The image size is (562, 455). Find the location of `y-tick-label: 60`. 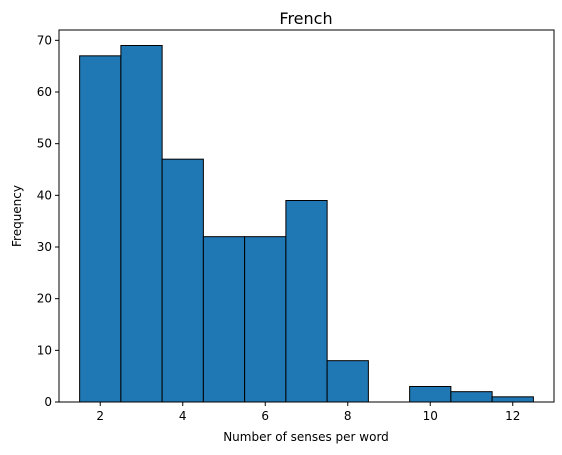

y-tick-label: 60 is located at coordinates (44, 92).